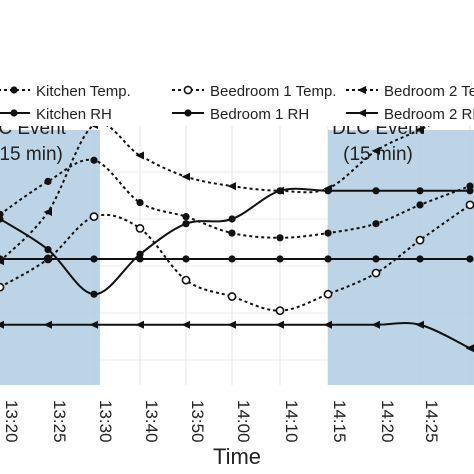 The image size is (474, 474). Describe the element at coordinates (59, 421) in the screenshot. I see `x-tick-label-1: 13:25` at that location.